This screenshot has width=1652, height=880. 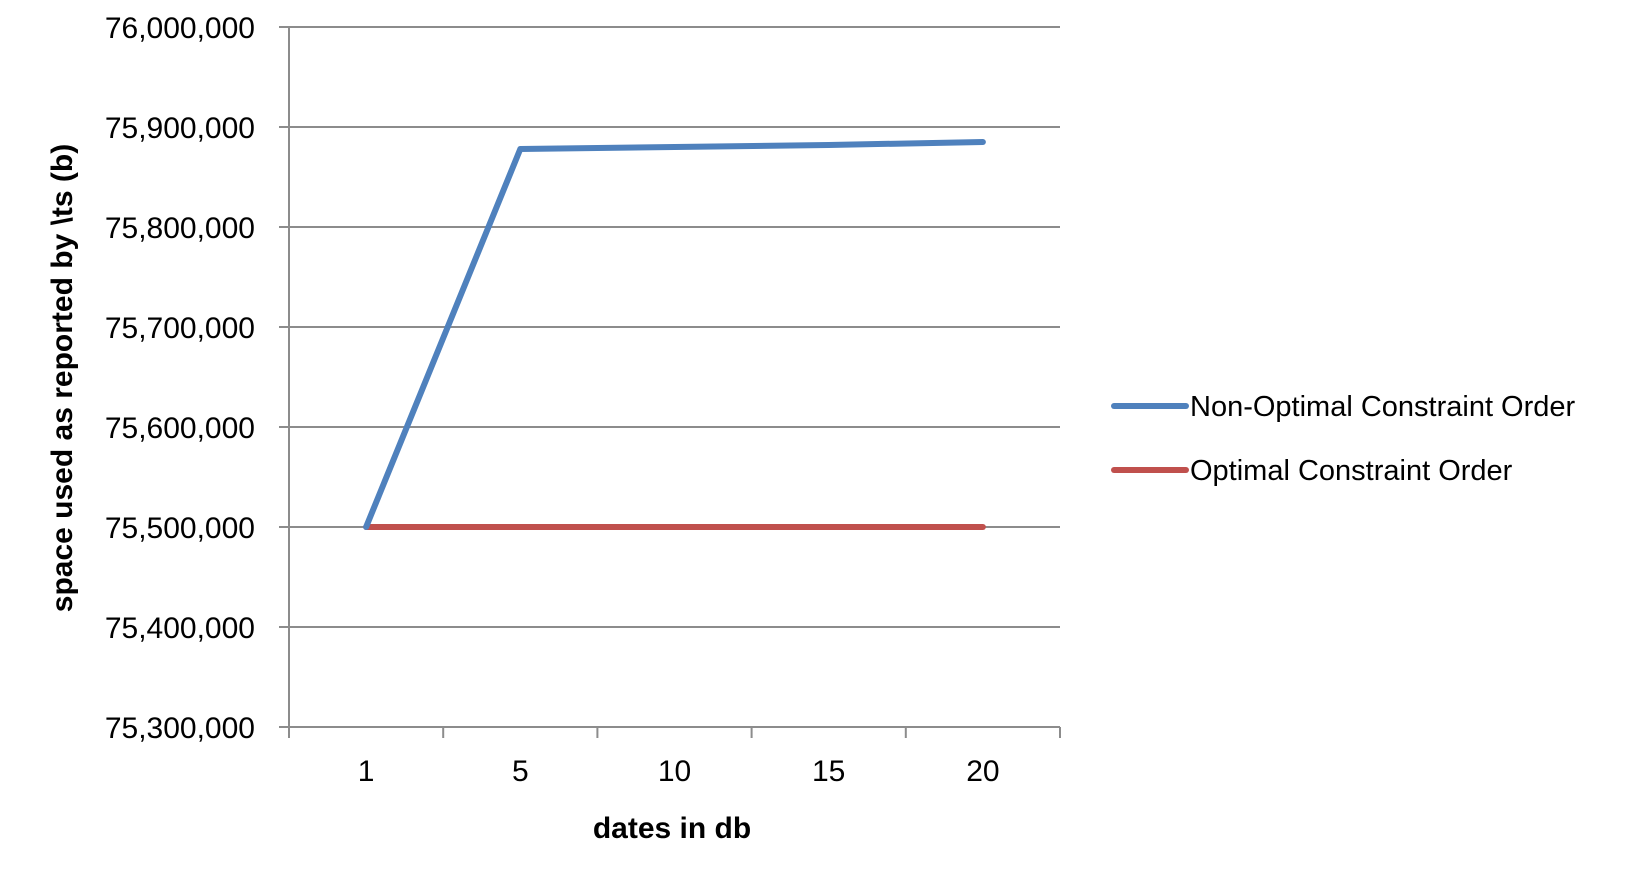 I want to click on y-tick-label: 75,700,000, so click(x=180, y=328).